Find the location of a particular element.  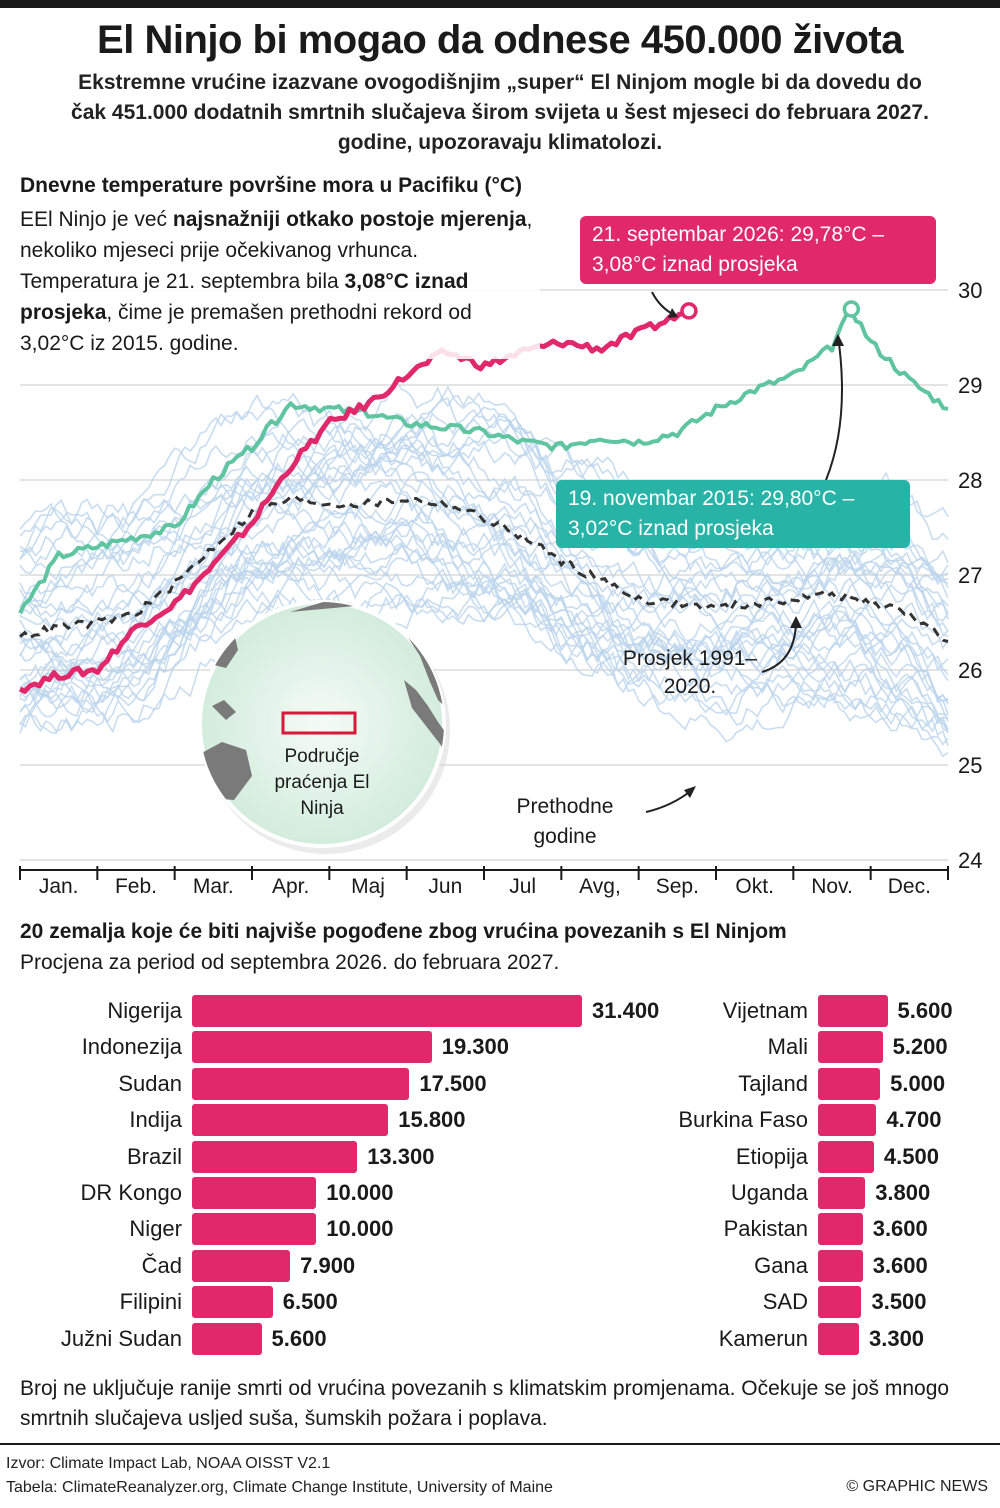

bar-value-label: 6.500 is located at coordinates (310, 1302).